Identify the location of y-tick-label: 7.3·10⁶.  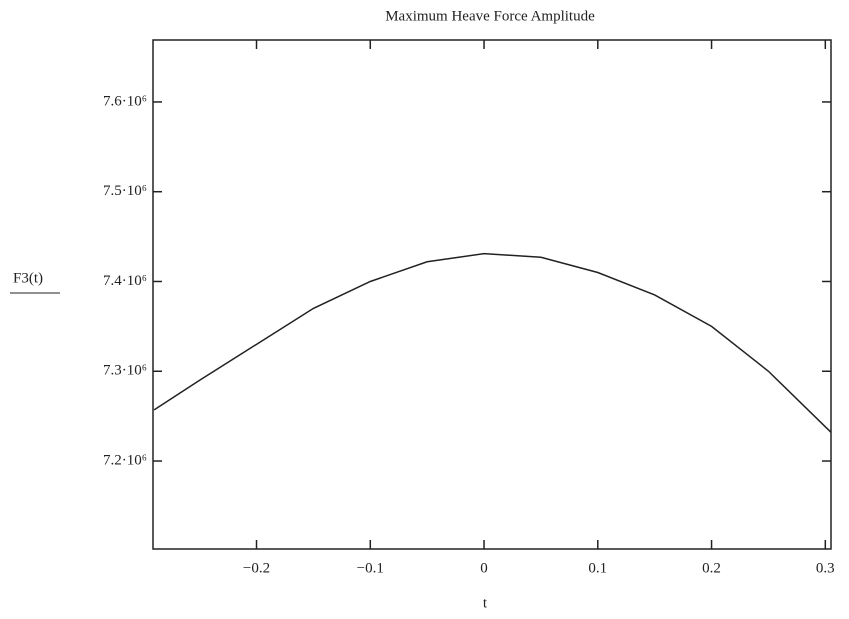
(125, 371).